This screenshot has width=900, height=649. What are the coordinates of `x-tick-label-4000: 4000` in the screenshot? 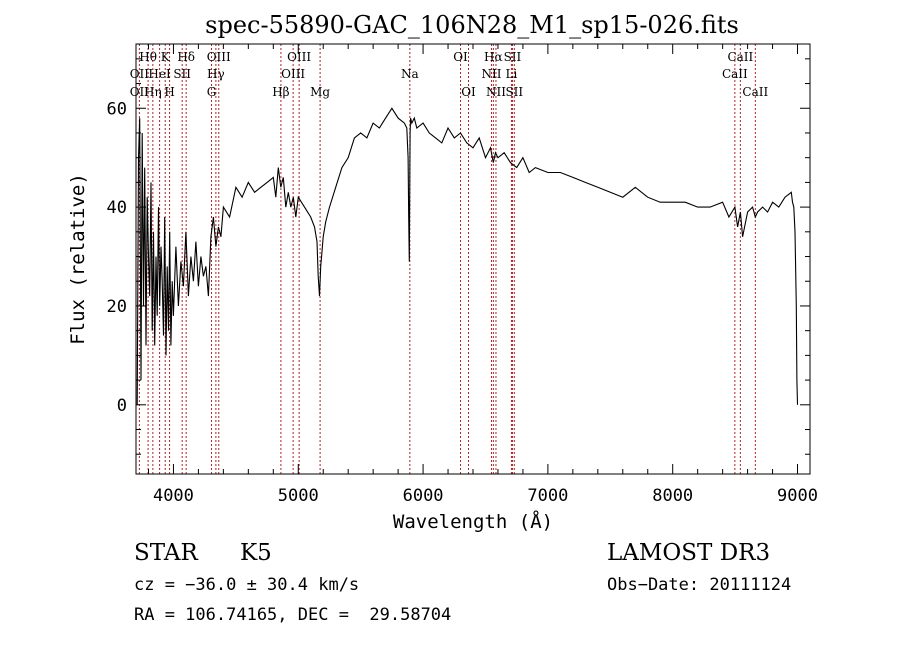 It's located at (173, 496).